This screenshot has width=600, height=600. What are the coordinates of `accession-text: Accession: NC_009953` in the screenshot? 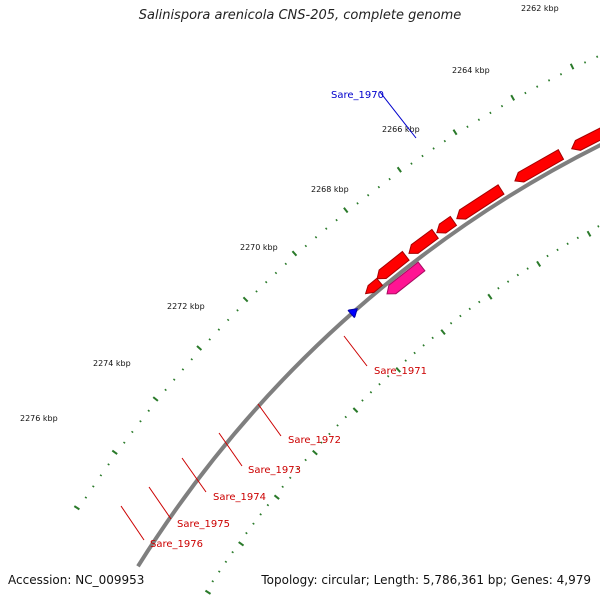 It's located at (76, 580).